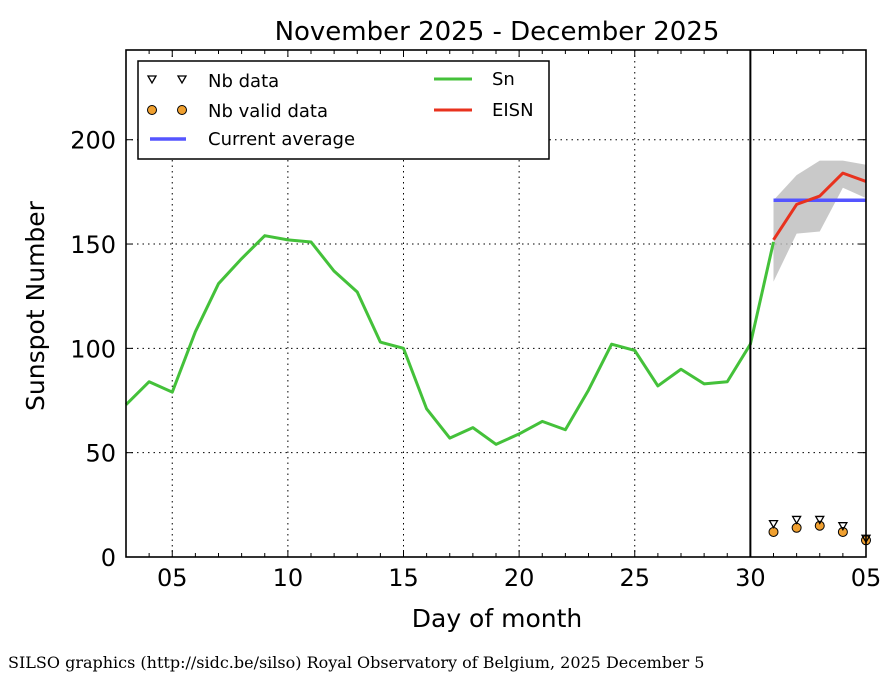 The width and height of the screenshot is (891, 677). I want to click on eisn-uncertainty-band, so click(819, 221).